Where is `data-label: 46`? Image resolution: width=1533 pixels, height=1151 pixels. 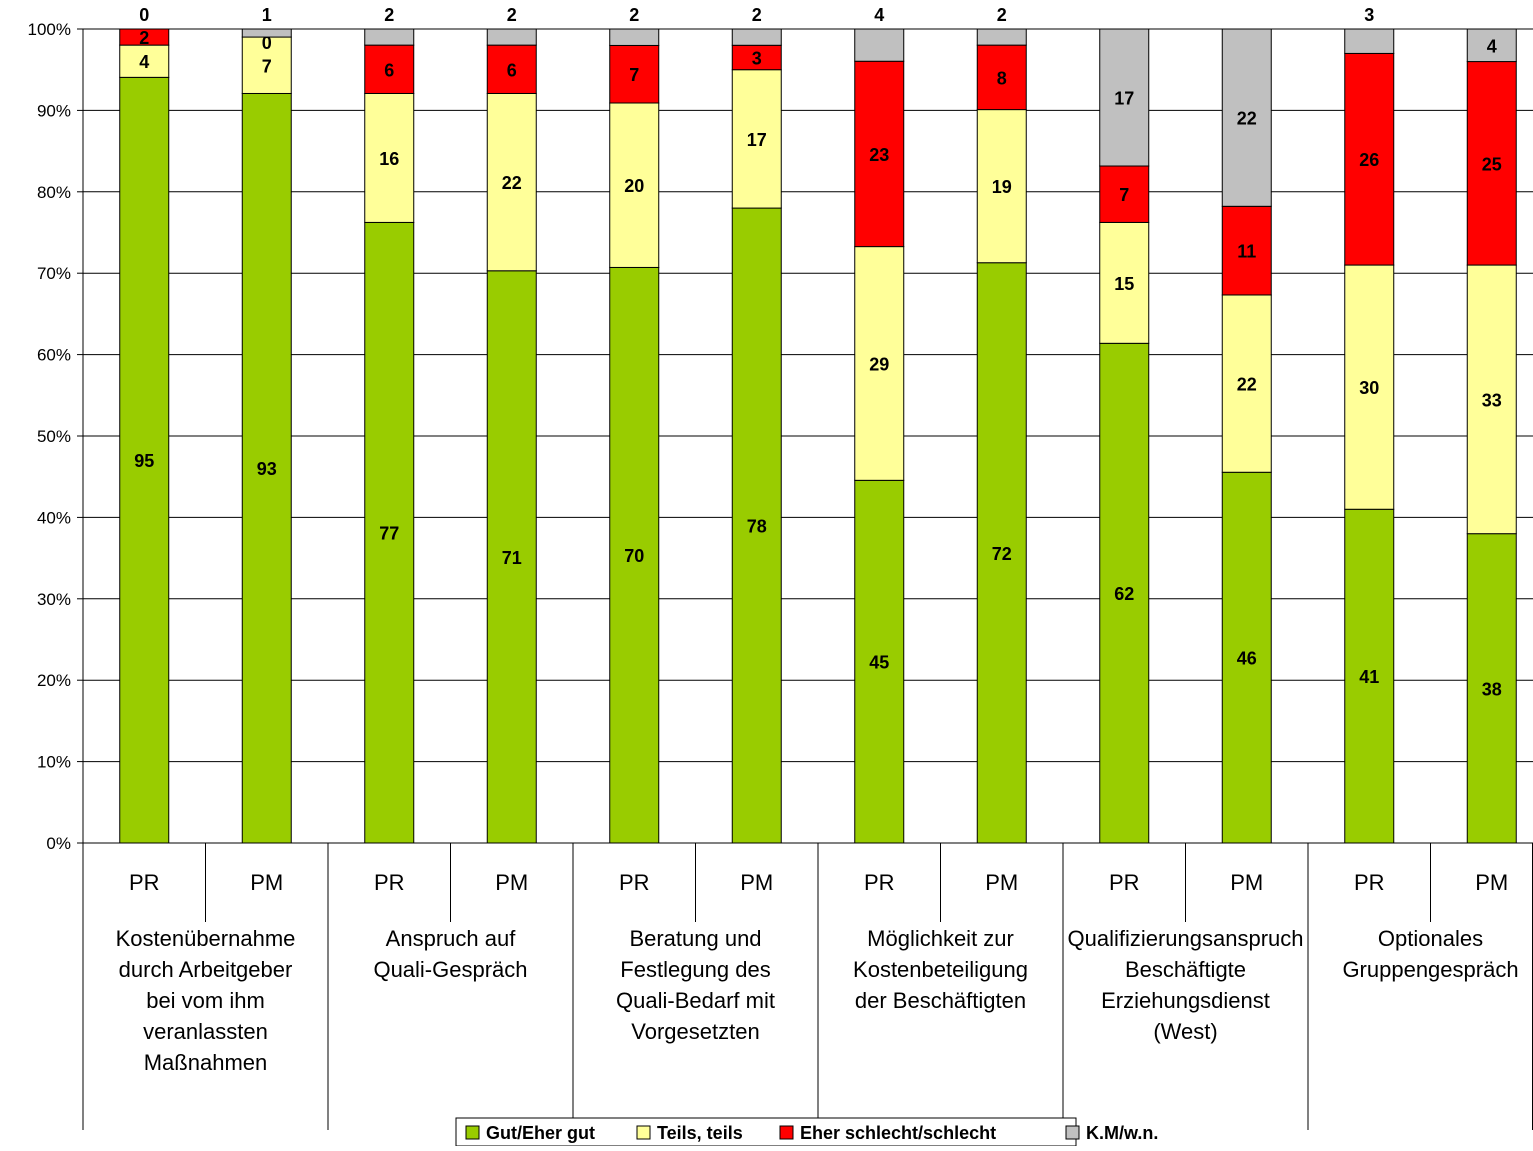 data-label: 46 is located at coordinates (1247, 659).